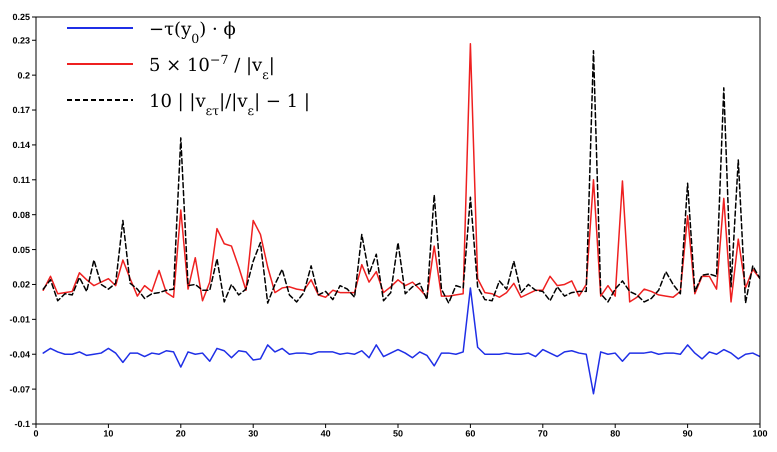 The height and width of the screenshot is (452, 777). What do you see at coordinates (19, 354) in the screenshot?
I see `y-tick-label: -0.04` at bounding box center [19, 354].